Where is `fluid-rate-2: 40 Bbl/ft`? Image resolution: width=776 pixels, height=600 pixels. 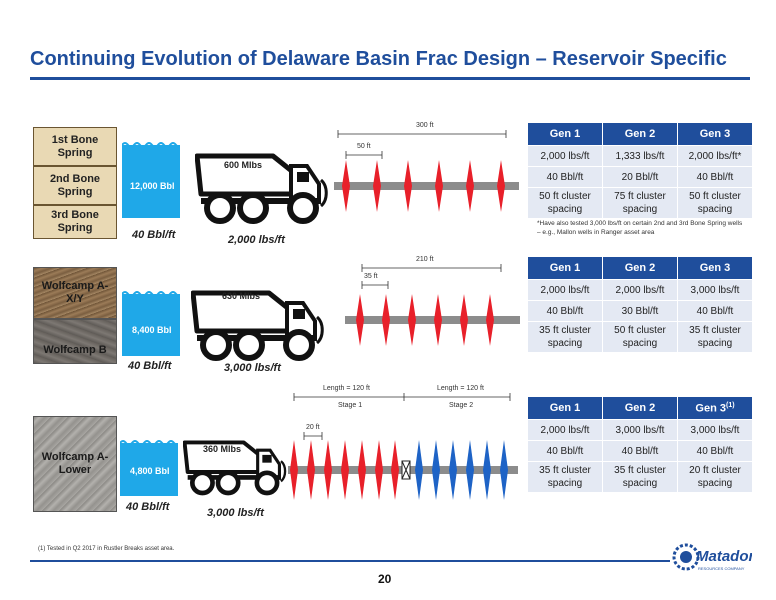
fluid-rate-2: 40 Bbl/ft is located at coordinates (150, 366).